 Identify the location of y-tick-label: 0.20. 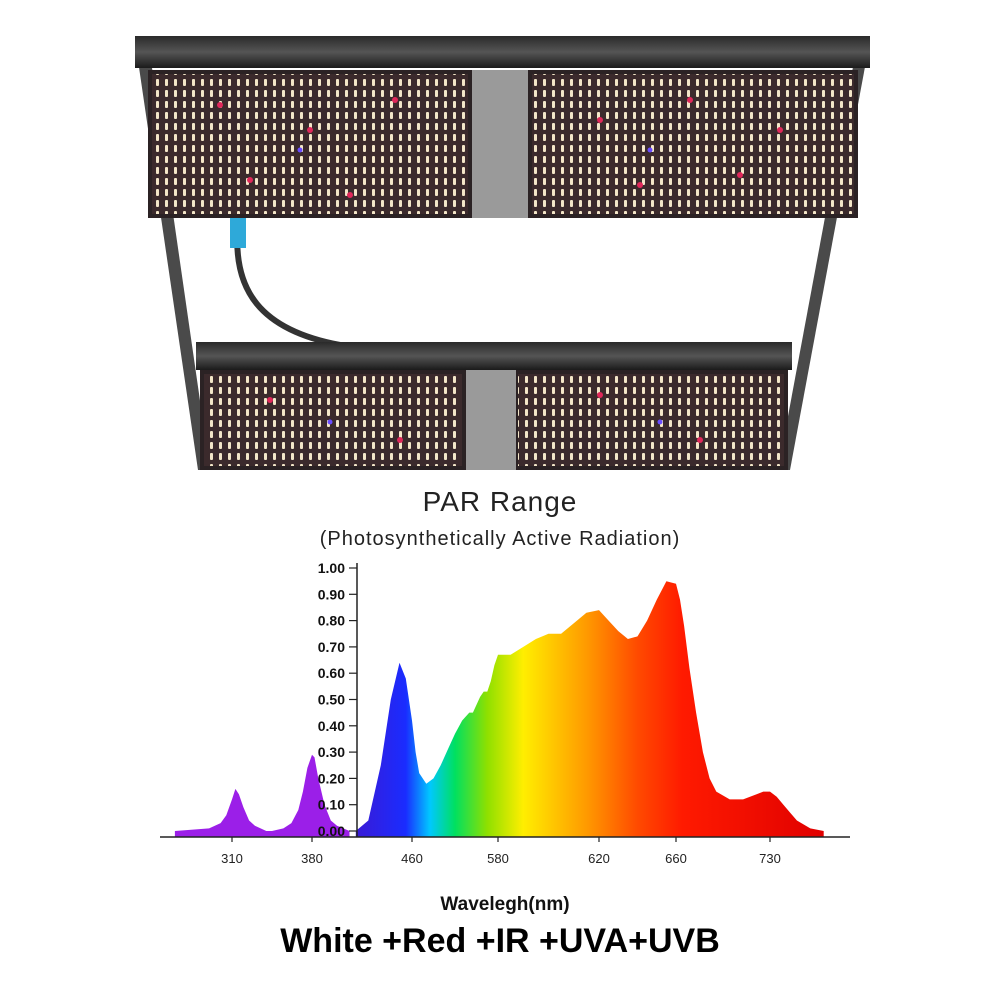
(331, 778).